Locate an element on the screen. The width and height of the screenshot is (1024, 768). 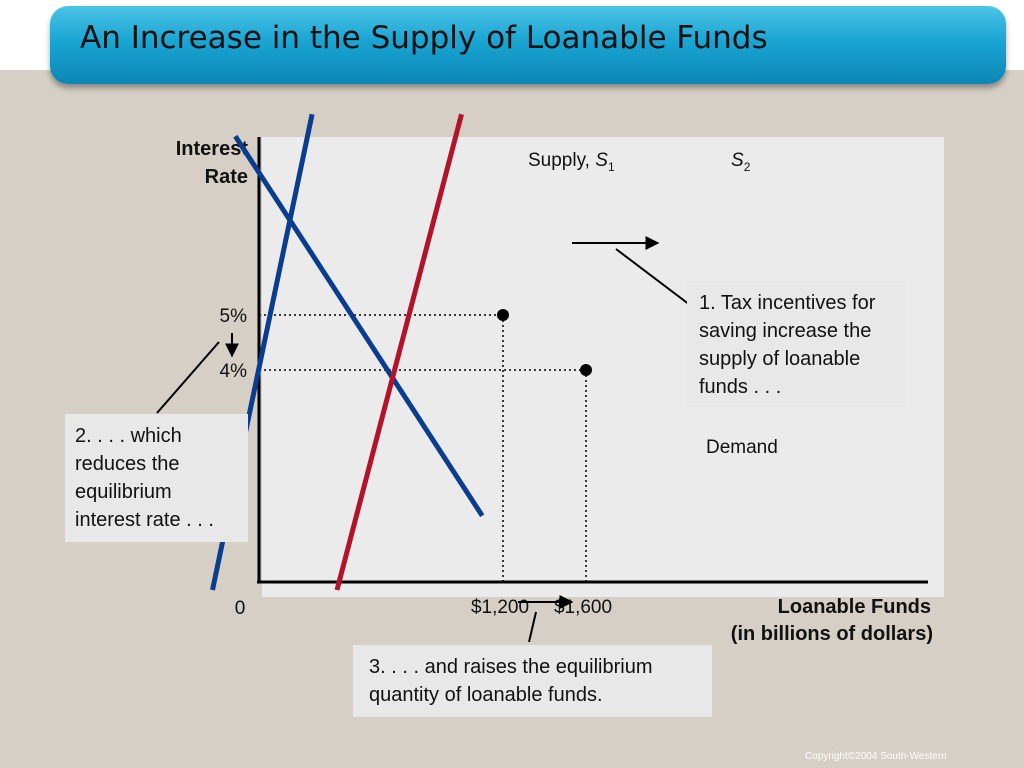
origin-label: 0 is located at coordinates (240, 608).